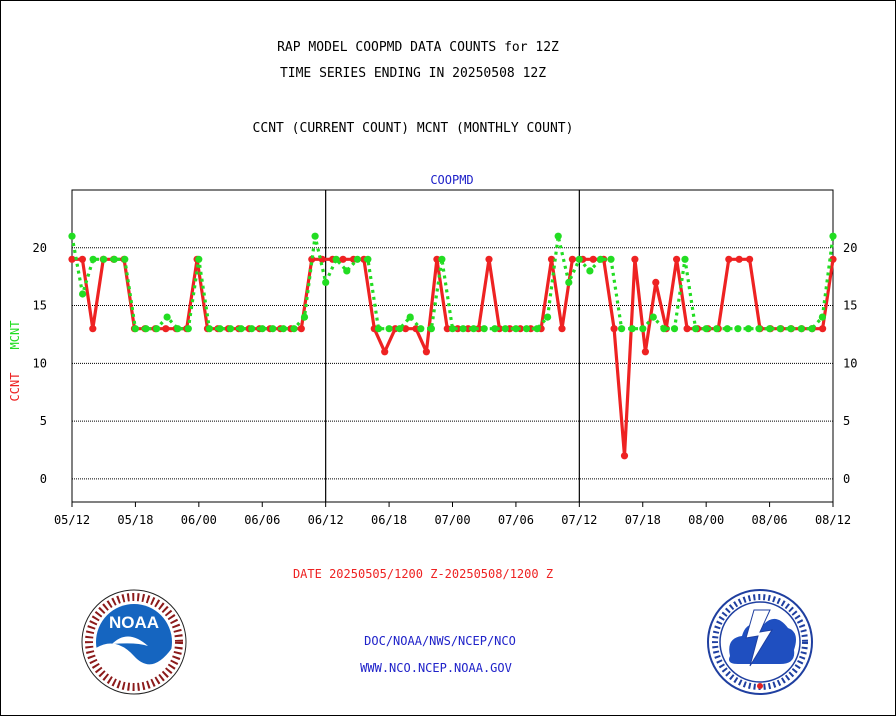  What do you see at coordinates (850, 306) in the screenshot?
I see `y-tick-label-right: 15` at bounding box center [850, 306].